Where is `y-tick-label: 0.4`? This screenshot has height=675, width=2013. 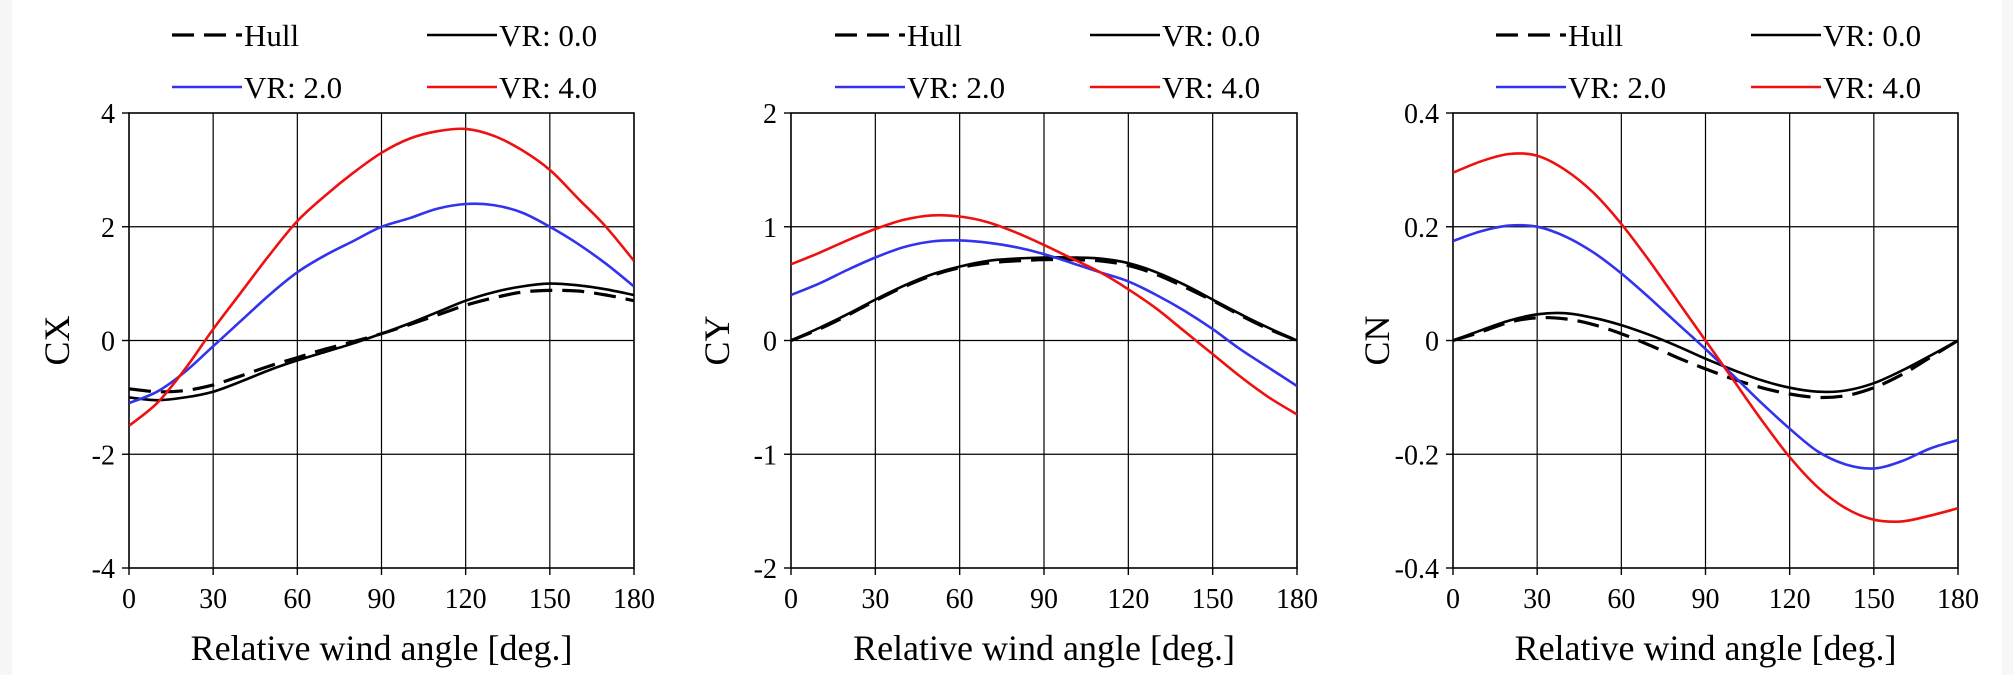 y-tick-label: 0.4 is located at coordinates (1421, 114).